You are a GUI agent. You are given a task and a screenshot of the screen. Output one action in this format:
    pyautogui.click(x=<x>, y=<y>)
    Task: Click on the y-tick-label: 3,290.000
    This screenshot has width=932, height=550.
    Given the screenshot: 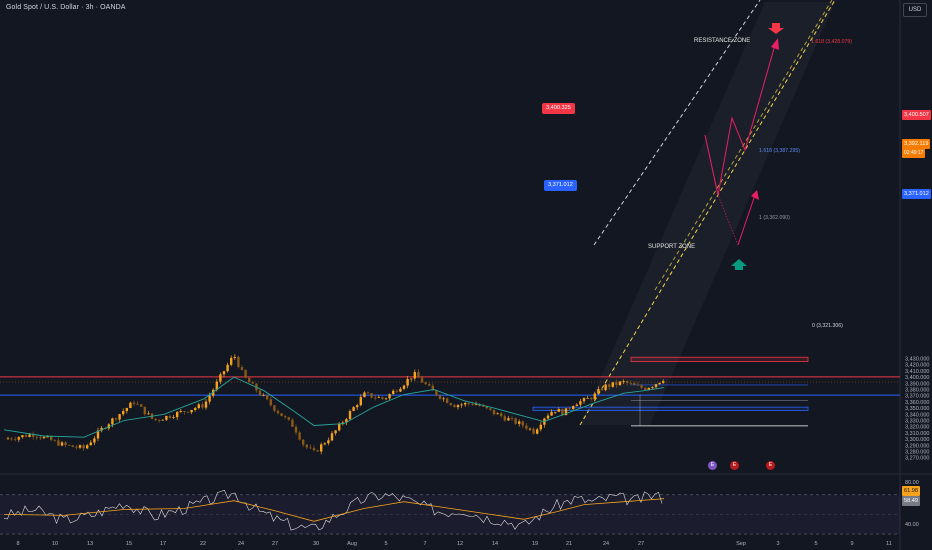 What is the action you would take?
    pyautogui.click(x=917, y=446)
    